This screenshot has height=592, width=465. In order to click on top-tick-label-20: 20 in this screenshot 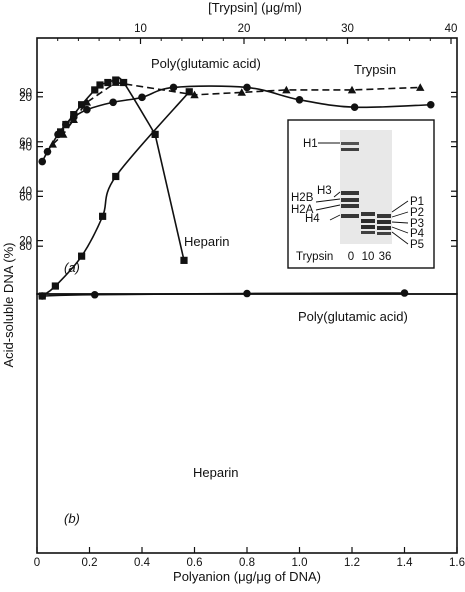, I will do `click(244, 29)`.